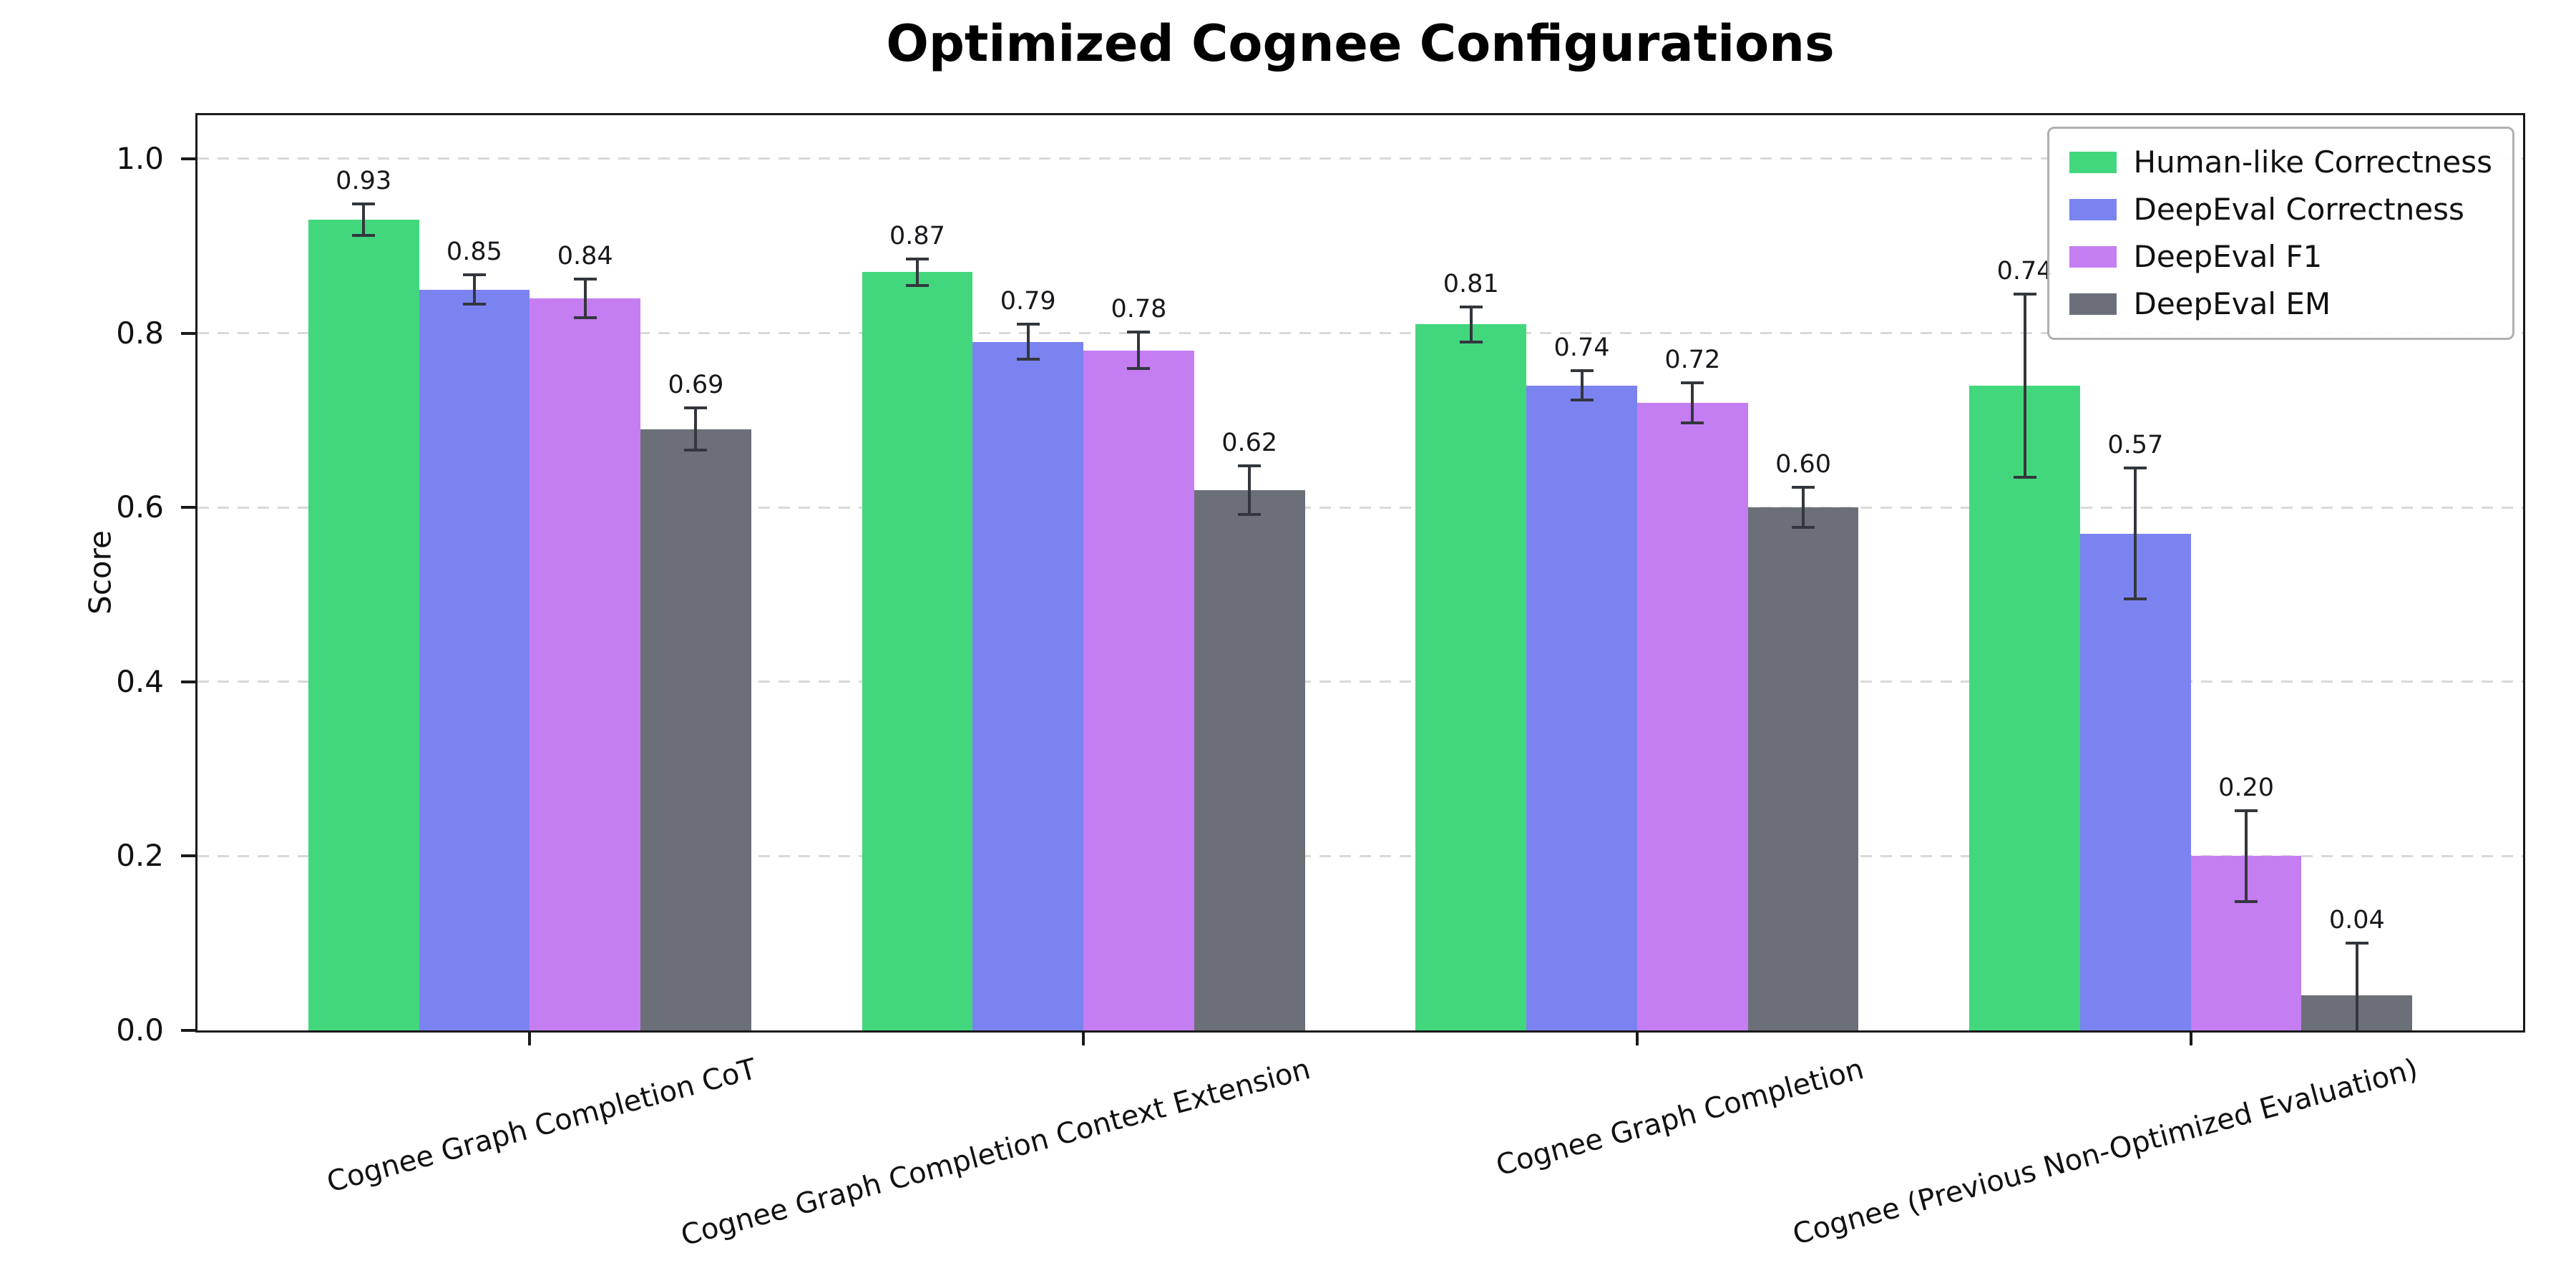 The image size is (2576, 1288). What do you see at coordinates (2232, 303) in the screenshot?
I see `legend-label: DeepEval EM` at bounding box center [2232, 303].